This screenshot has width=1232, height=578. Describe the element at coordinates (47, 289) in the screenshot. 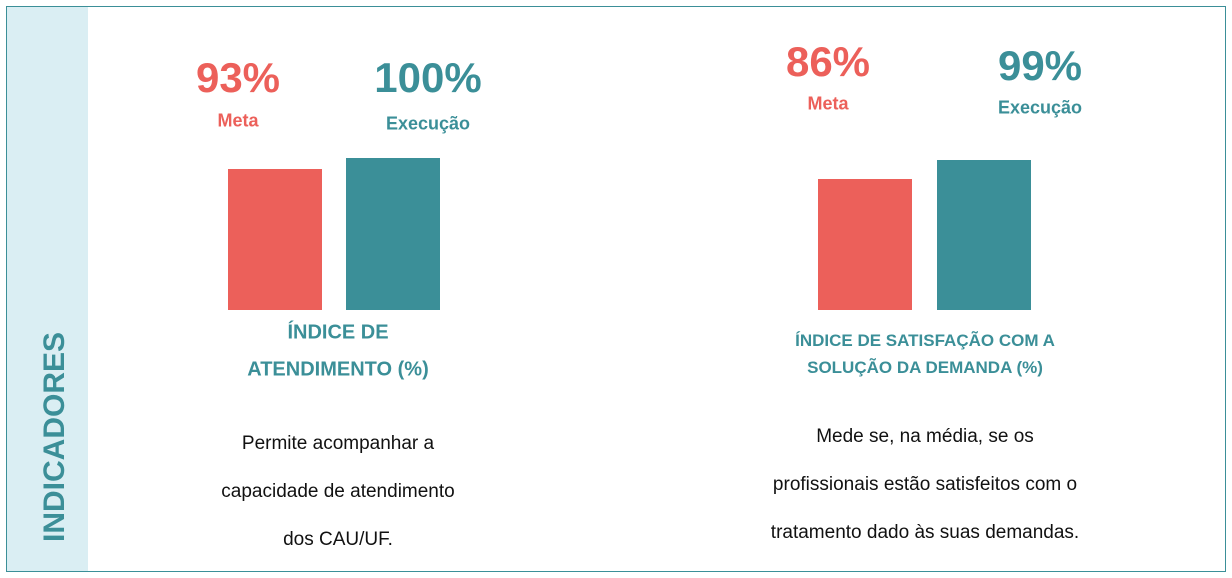

I see `sidebar` at that location.